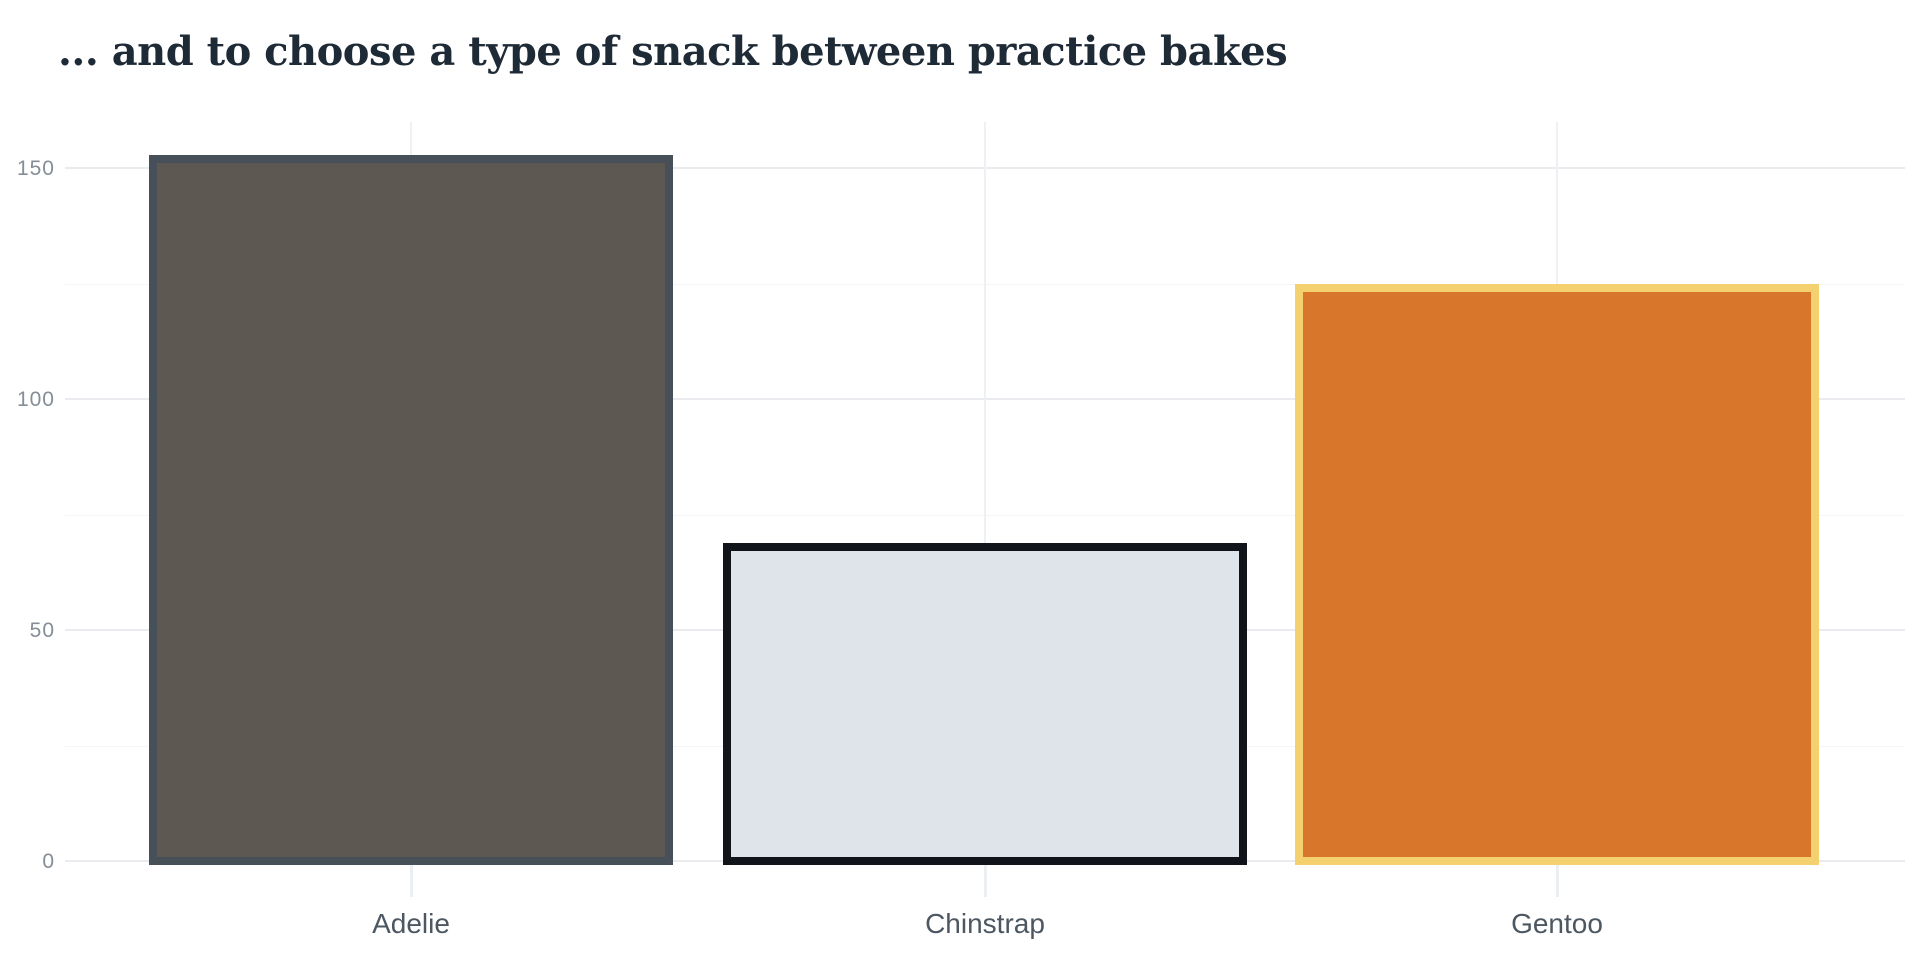 The image size is (1920, 960). Describe the element at coordinates (48, 861) in the screenshot. I see `y-tick-label-0: 0` at that location.